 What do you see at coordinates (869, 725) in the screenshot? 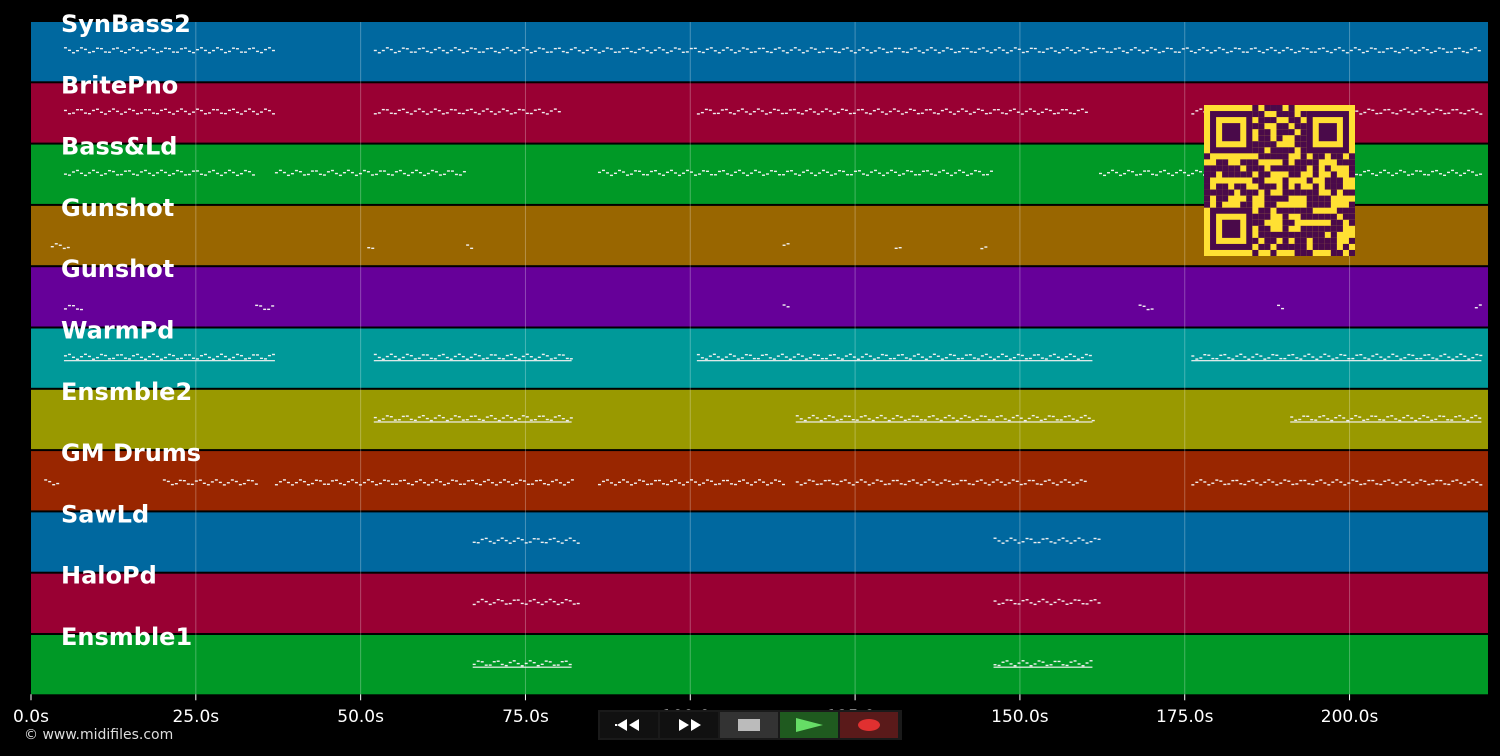
I see `record-button` at bounding box center [869, 725].